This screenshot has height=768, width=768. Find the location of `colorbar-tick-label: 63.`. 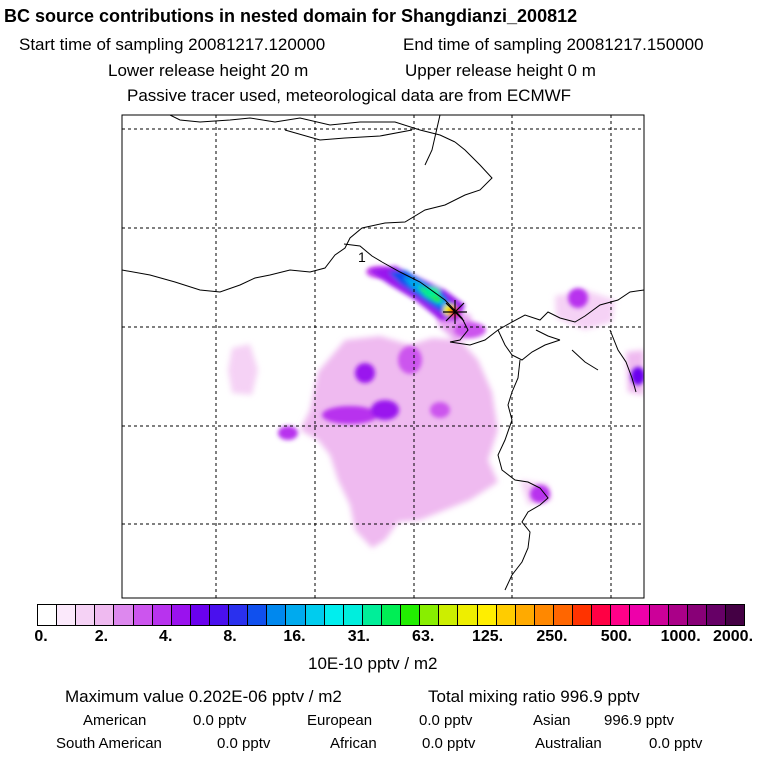

colorbar-tick-label: 63. is located at coordinates (423, 636).